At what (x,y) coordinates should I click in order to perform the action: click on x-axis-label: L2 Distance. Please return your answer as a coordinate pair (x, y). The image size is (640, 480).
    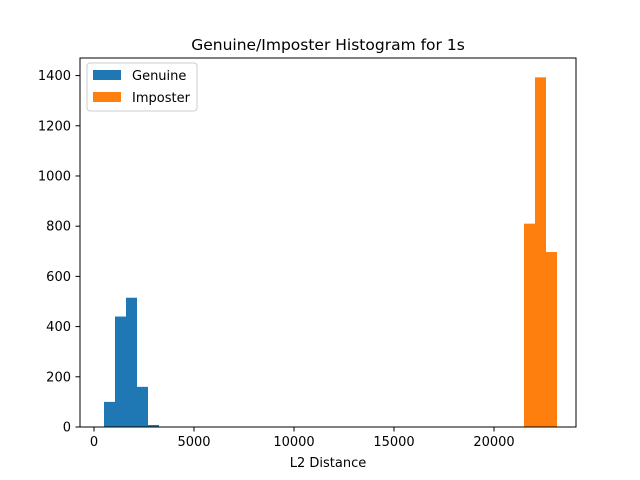
    Looking at the image, I should click on (328, 463).